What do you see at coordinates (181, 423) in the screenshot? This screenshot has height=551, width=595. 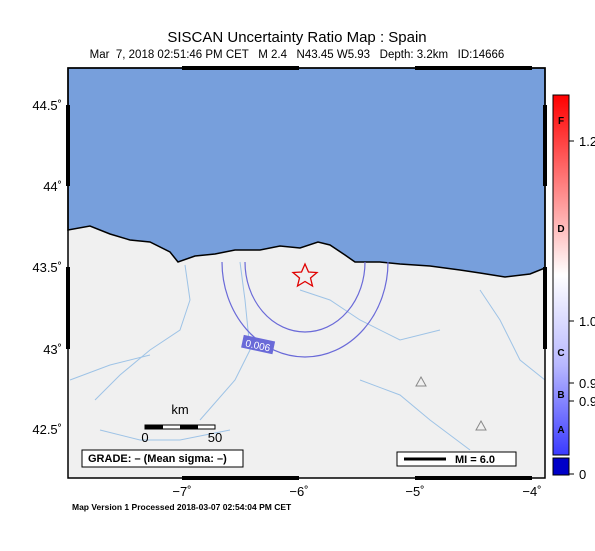 I see `scale-bar: km 0 50` at bounding box center [181, 423].